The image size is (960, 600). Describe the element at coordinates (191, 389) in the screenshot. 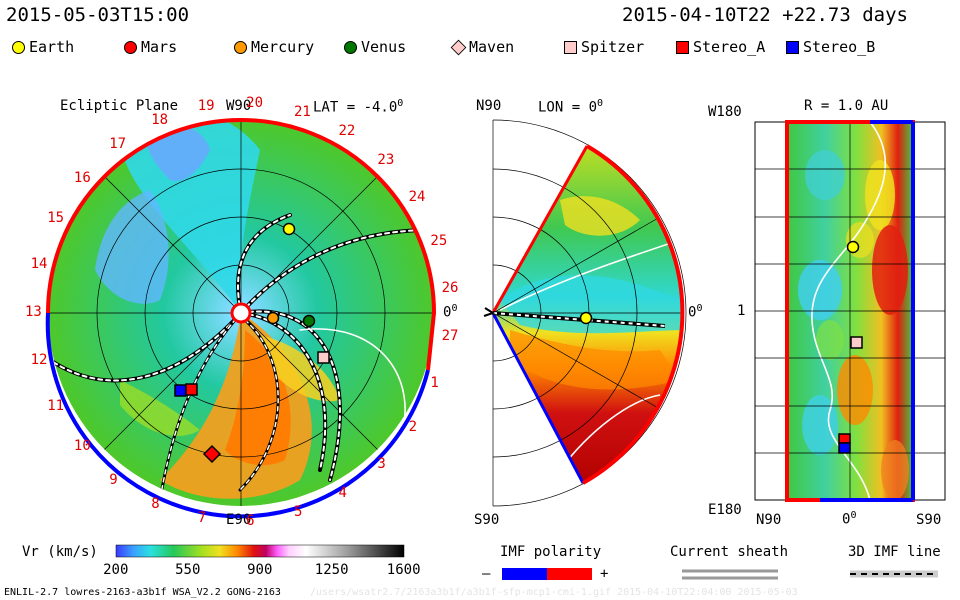

I see `stereo-a-marker` at that location.